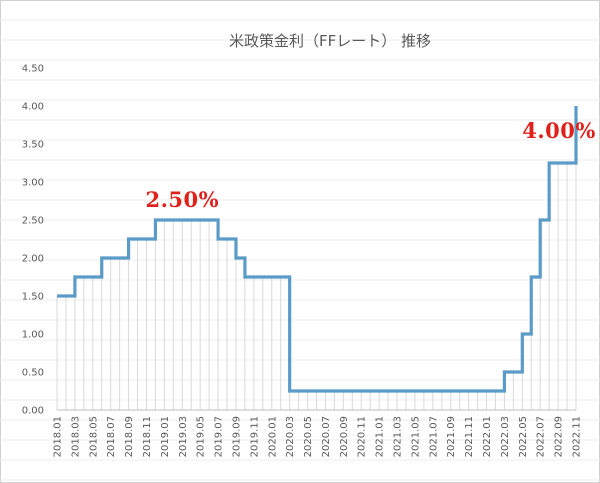  Describe the element at coordinates (469, 436) in the screenshot. I see `x-tick-label: 2021.11` at that location.